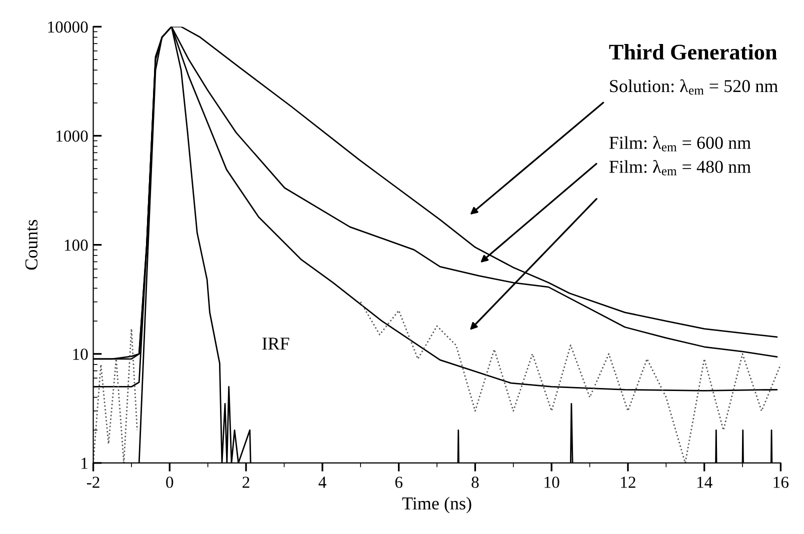 The height and width of the screenshot is (534, 804). I want to click on annotation: Film: λ$_{em}$ = 480 nm, so click(680, 168).